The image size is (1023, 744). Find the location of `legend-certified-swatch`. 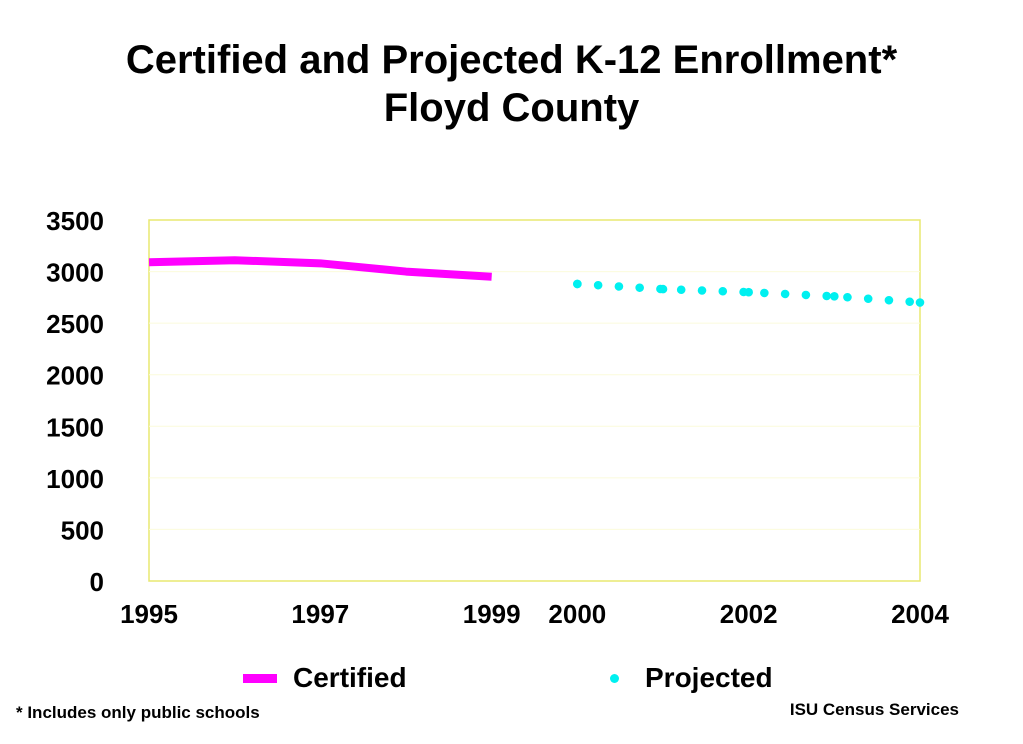

legend-certified-swatch is located at coordinates (260, 678).